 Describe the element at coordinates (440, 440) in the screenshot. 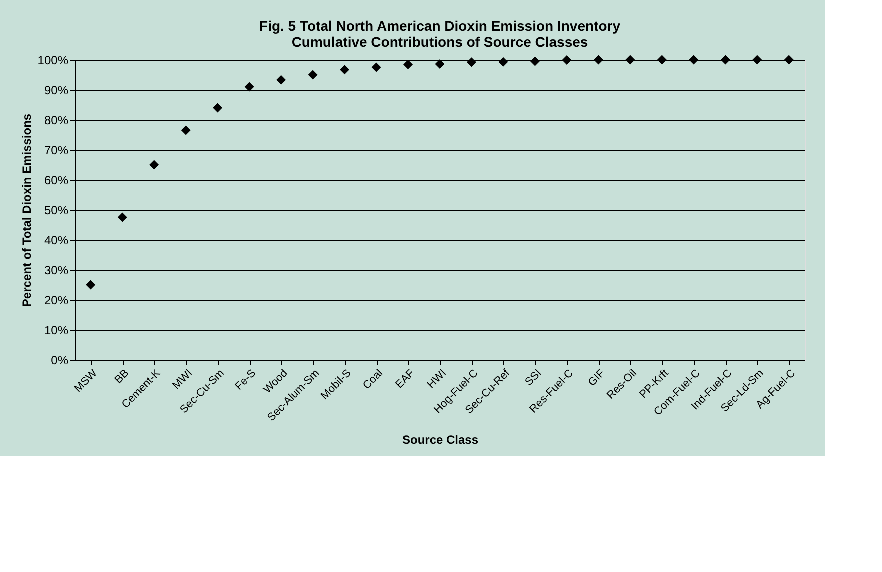

I see `x-axis-title: Source Class` at that location.